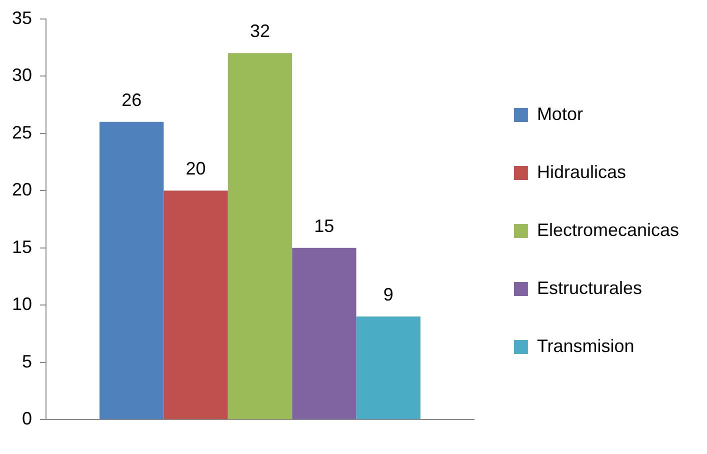 The height and width of the screenshot is (454, 707). What do you see at coordinates (388, 294) in the screenshot?
I see `data-label: 9` at bounding box center [388, 294].